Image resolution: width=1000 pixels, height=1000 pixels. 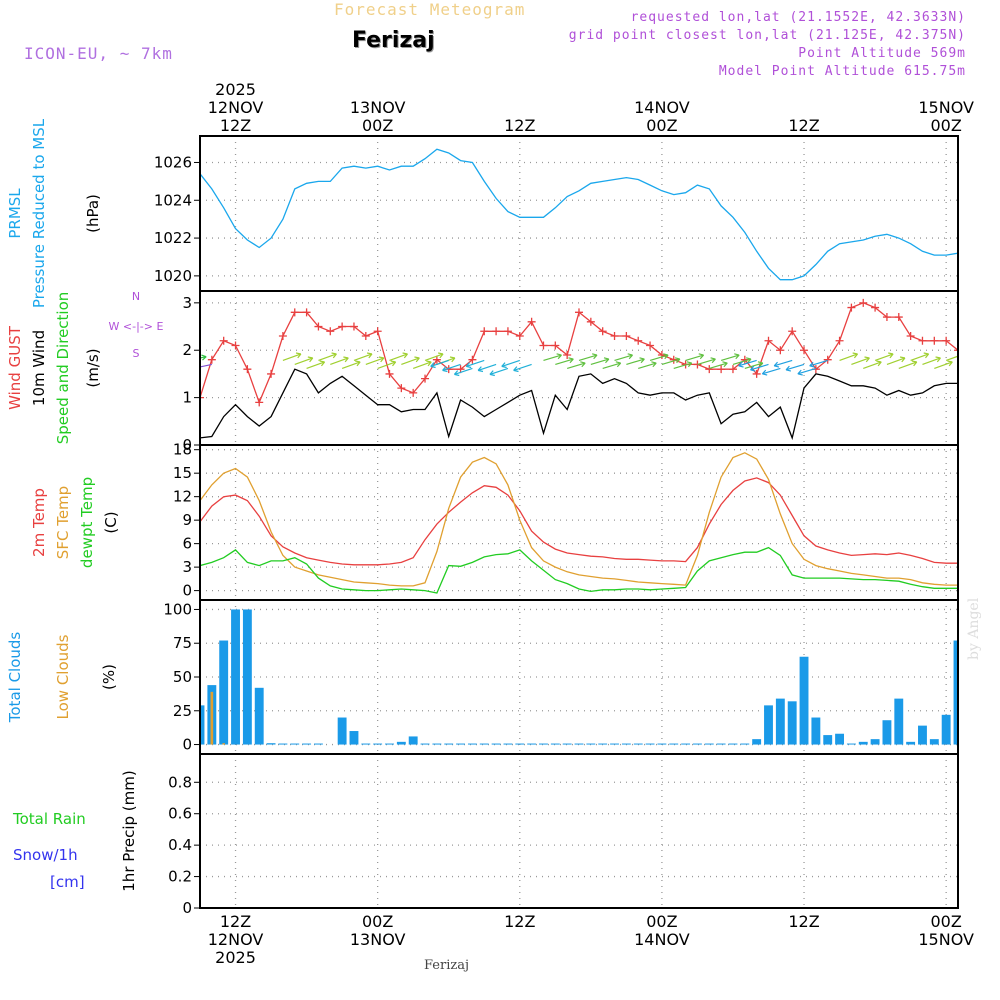 I want to click on series-line-sfc-temp, so click(x=579, y=519).